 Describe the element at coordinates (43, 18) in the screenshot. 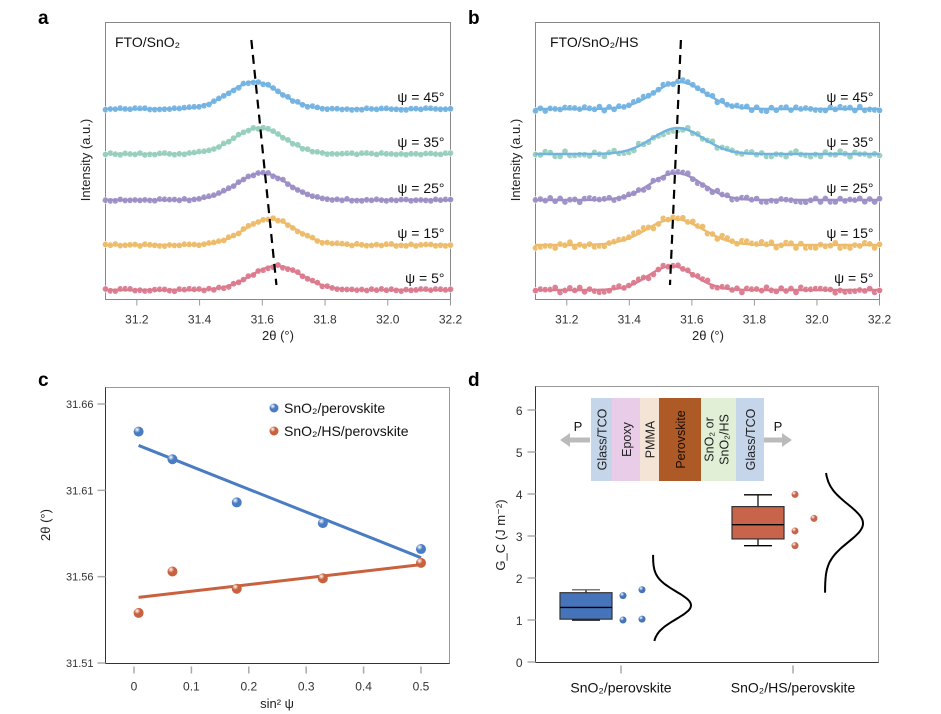

I see `panel-letter-a: a` at that location.